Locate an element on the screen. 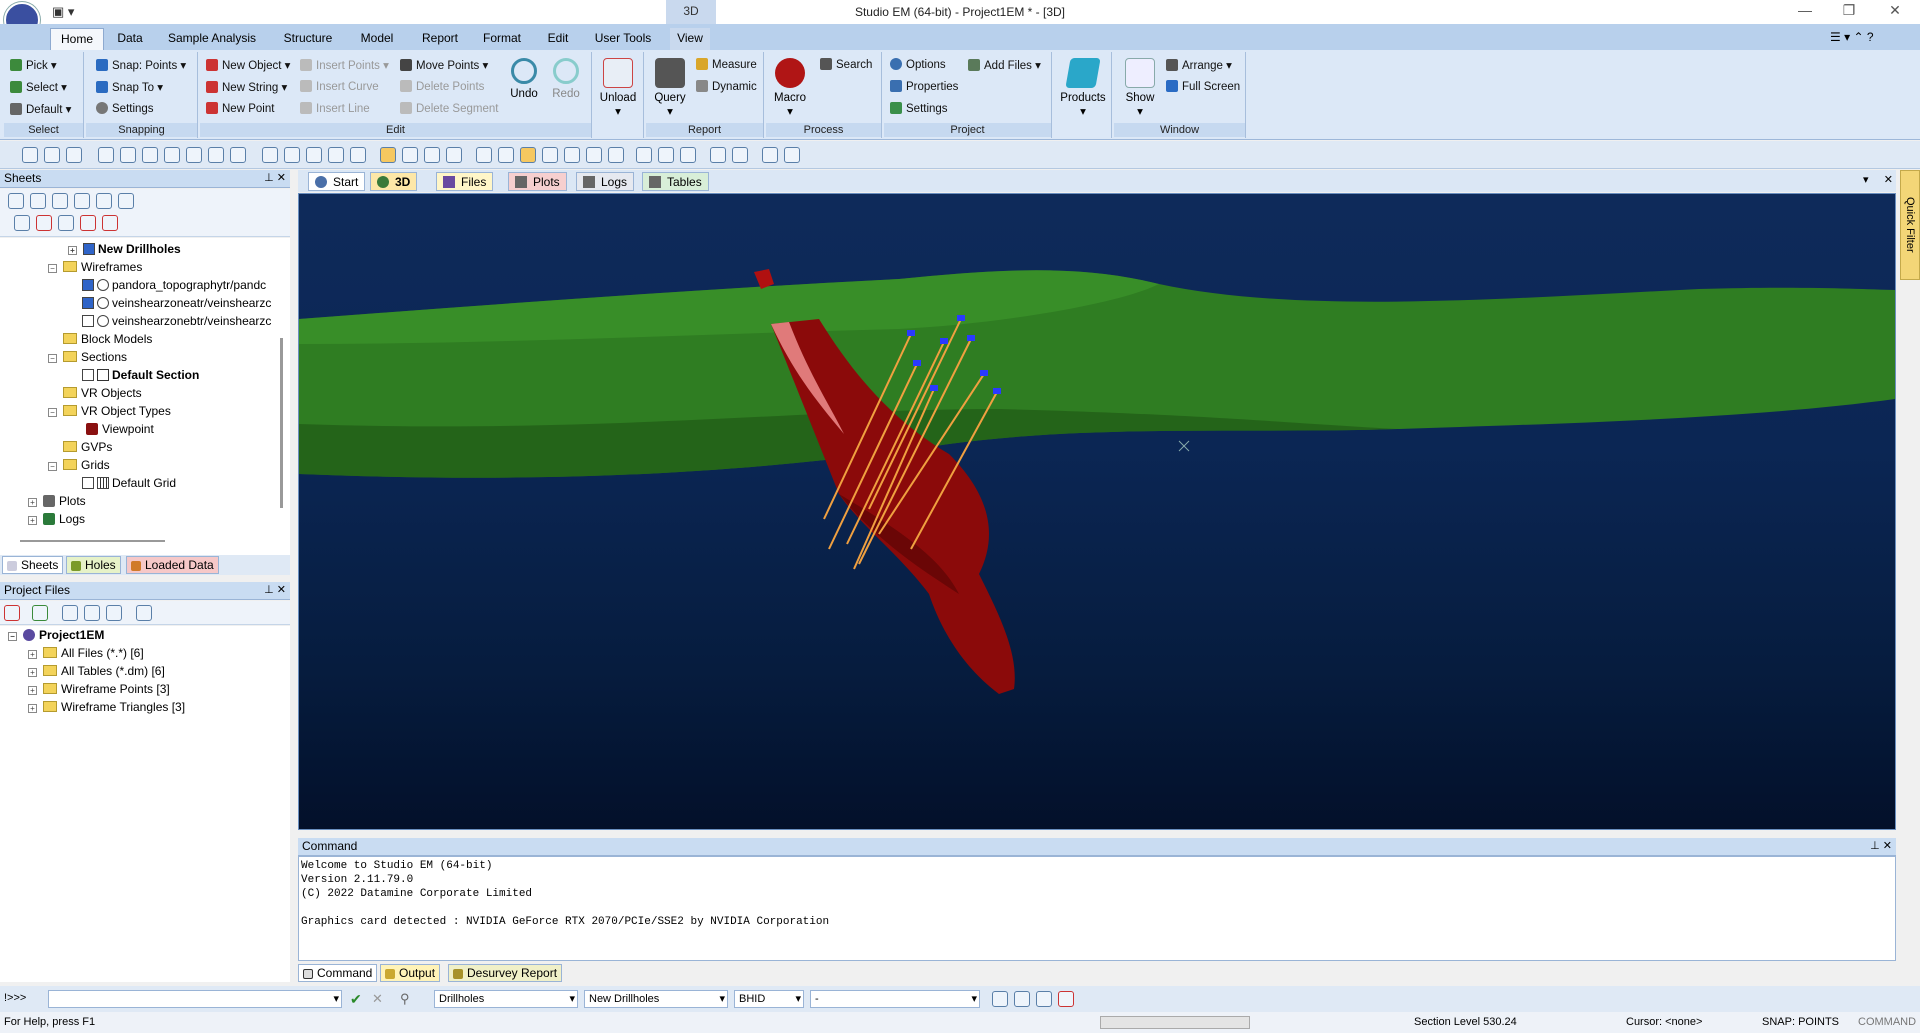 Image resolution: width=1920 pixels, height=1033 pixels. pf-item-wireframe-points: + Wireframe Points [3] is located at coordinates (99, 689).